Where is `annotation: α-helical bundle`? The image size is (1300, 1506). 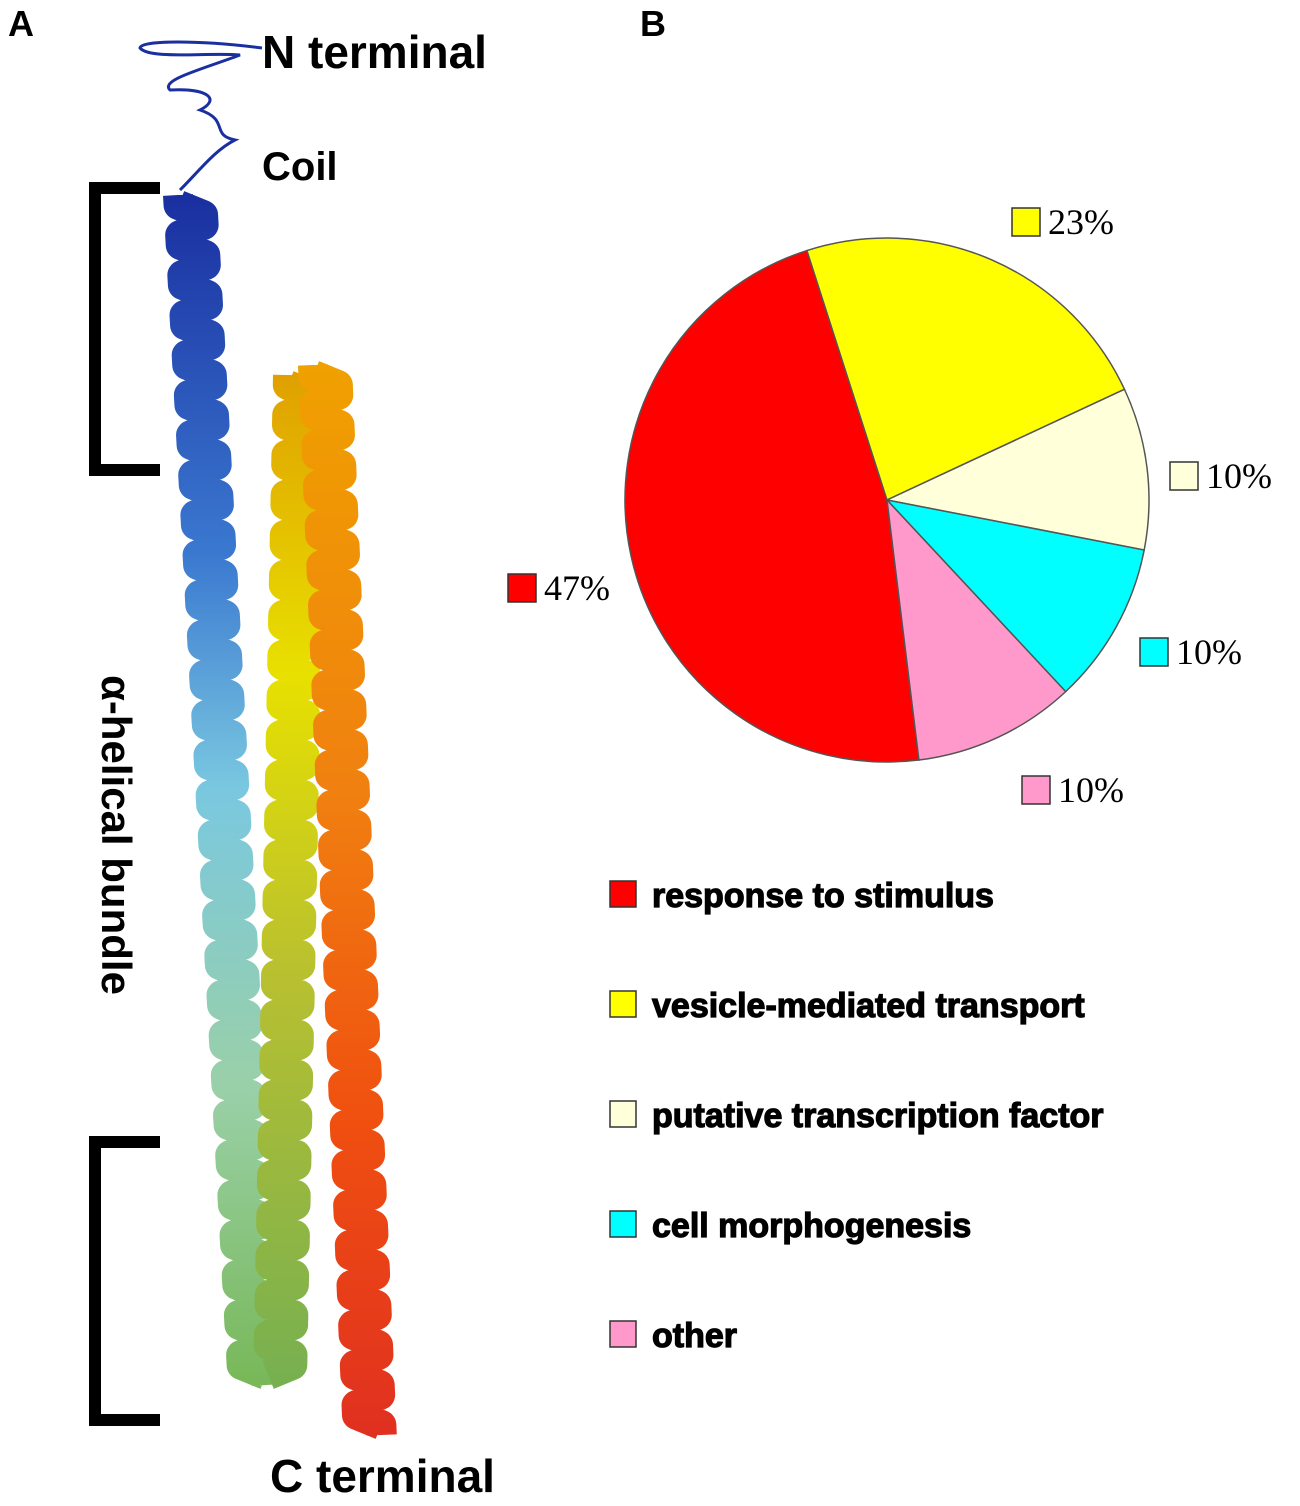 annotation: α-helical bundle is located at coordinates (116, 835).